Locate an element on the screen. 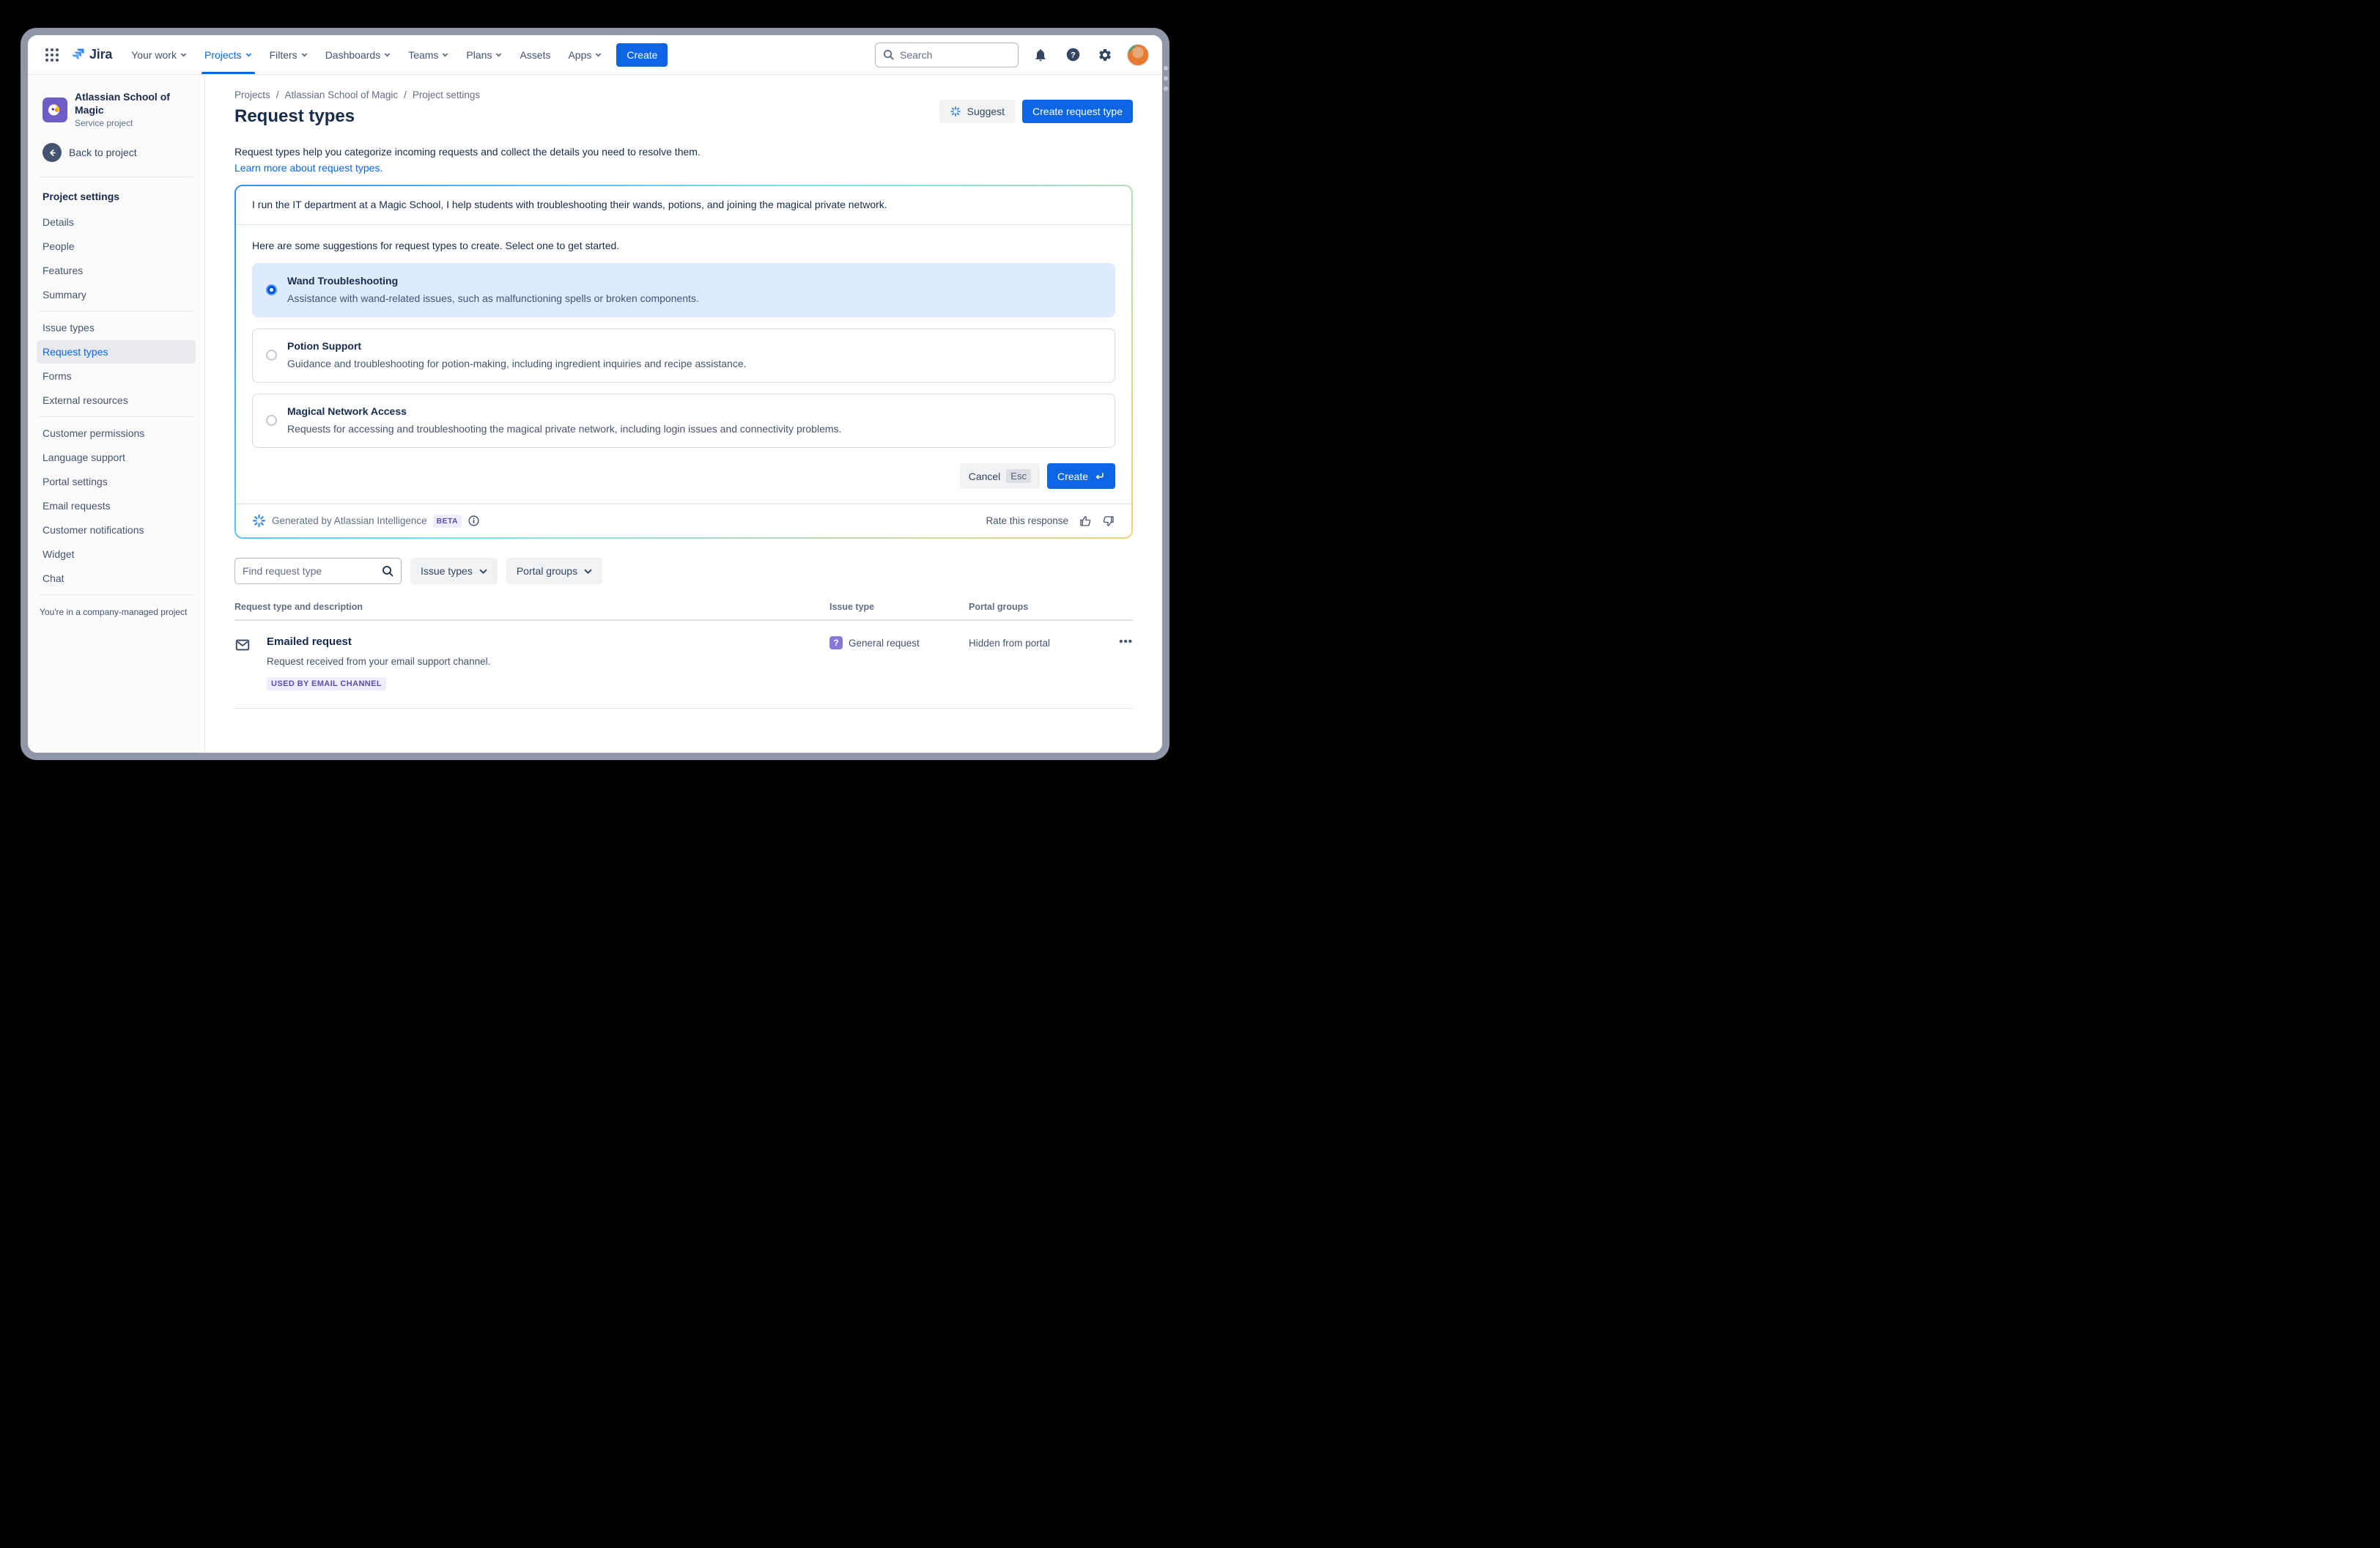 This screenshot has height=1548, width=2380. header-issue-type: Issue type is located at coordinates (852, 607).